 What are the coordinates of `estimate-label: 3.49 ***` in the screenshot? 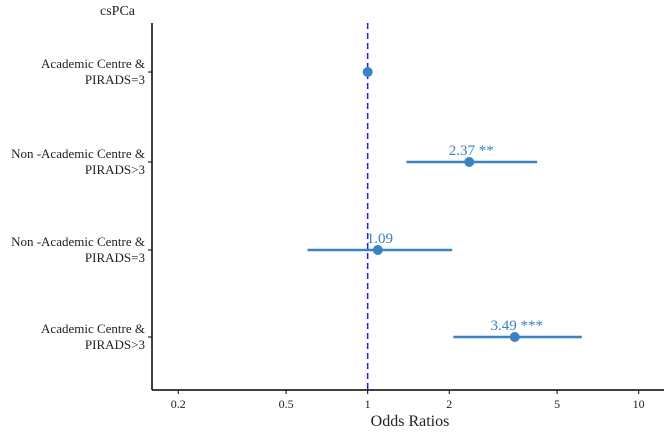 It's located at (517, 326).